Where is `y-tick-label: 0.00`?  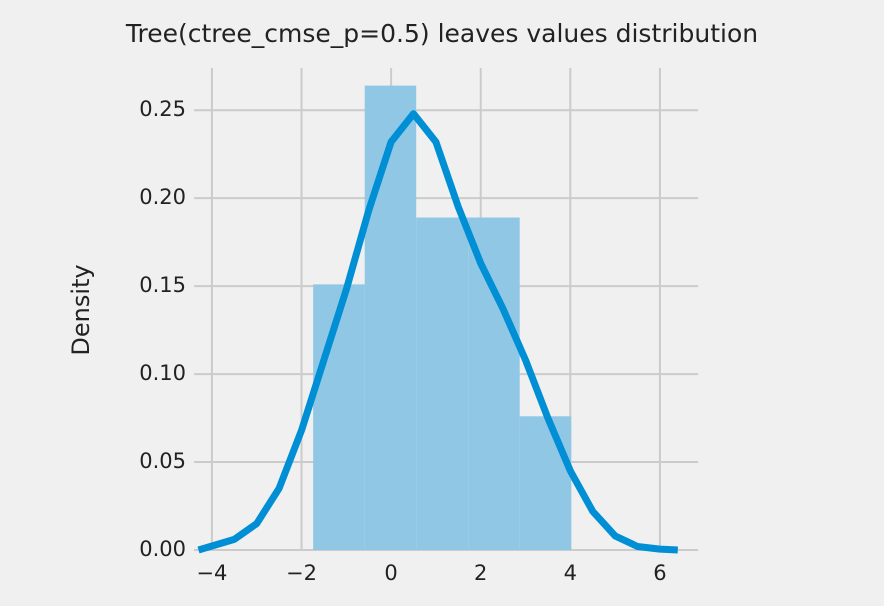
y-tick-label: 0.00 is located at coordinates (162, 549).